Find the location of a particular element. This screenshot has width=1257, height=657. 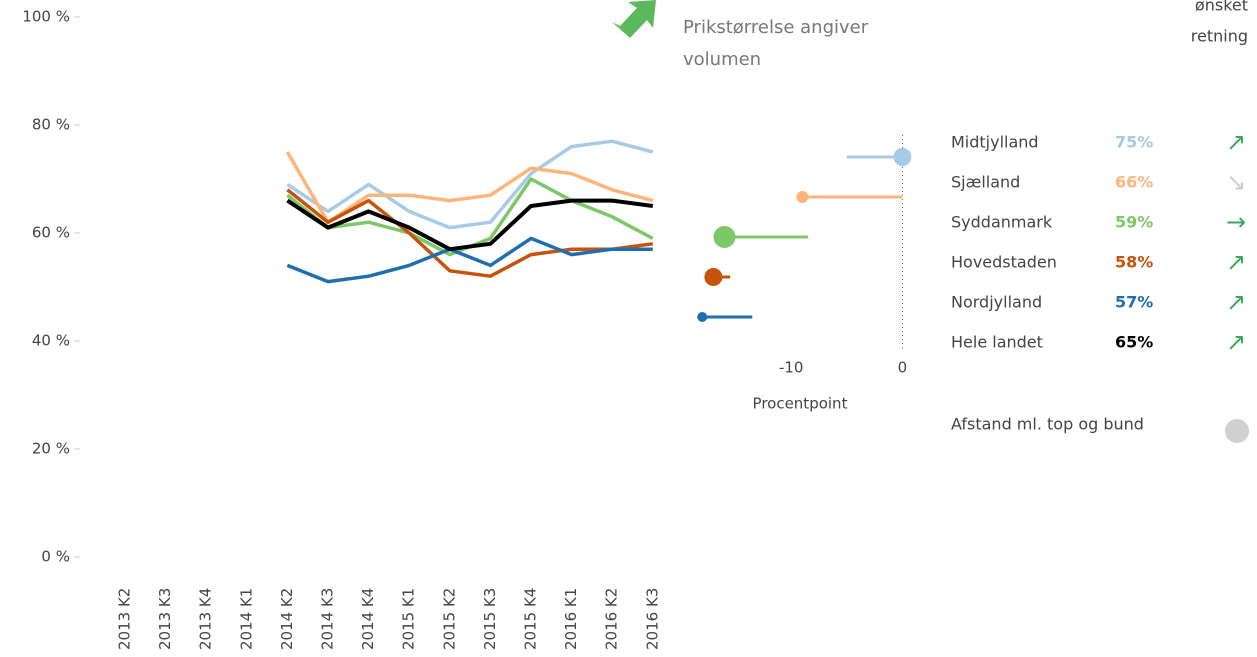

legend-name: Sjælland is located at coordinates (985, 182).